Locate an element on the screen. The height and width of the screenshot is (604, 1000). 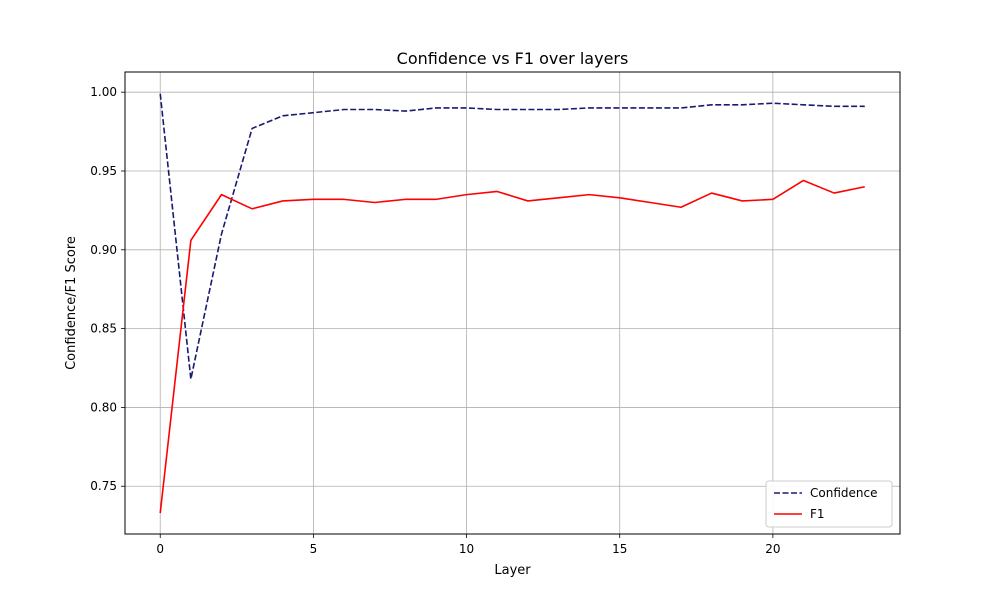
legend-label: Confidence is located at coordinates (843, 493).